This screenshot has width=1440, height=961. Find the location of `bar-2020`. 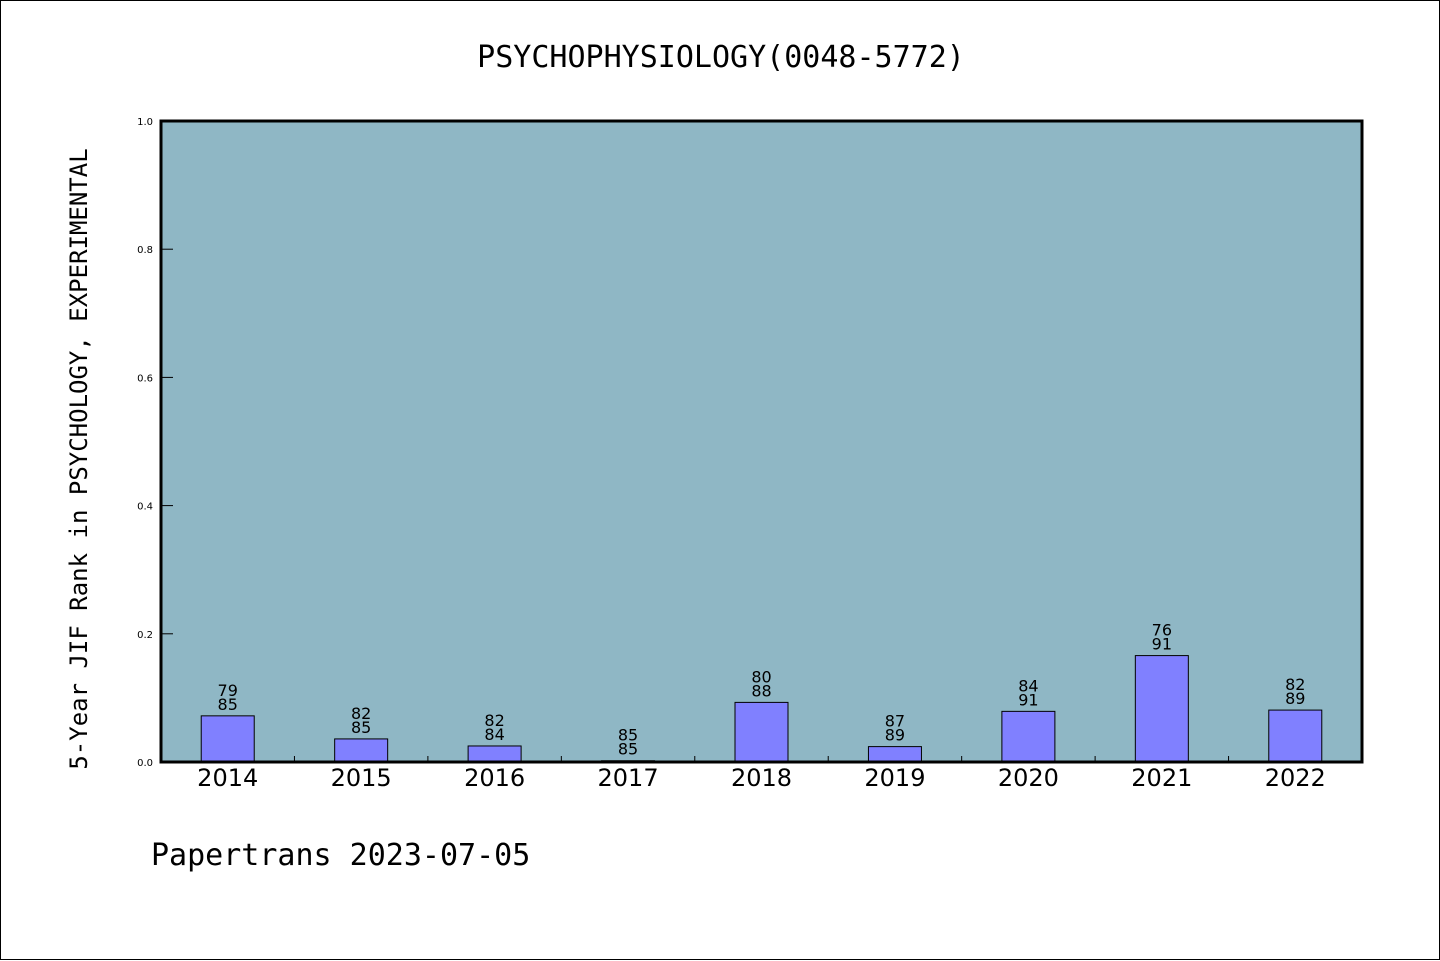

bar-2020 is located at coordinates (1028, 736).